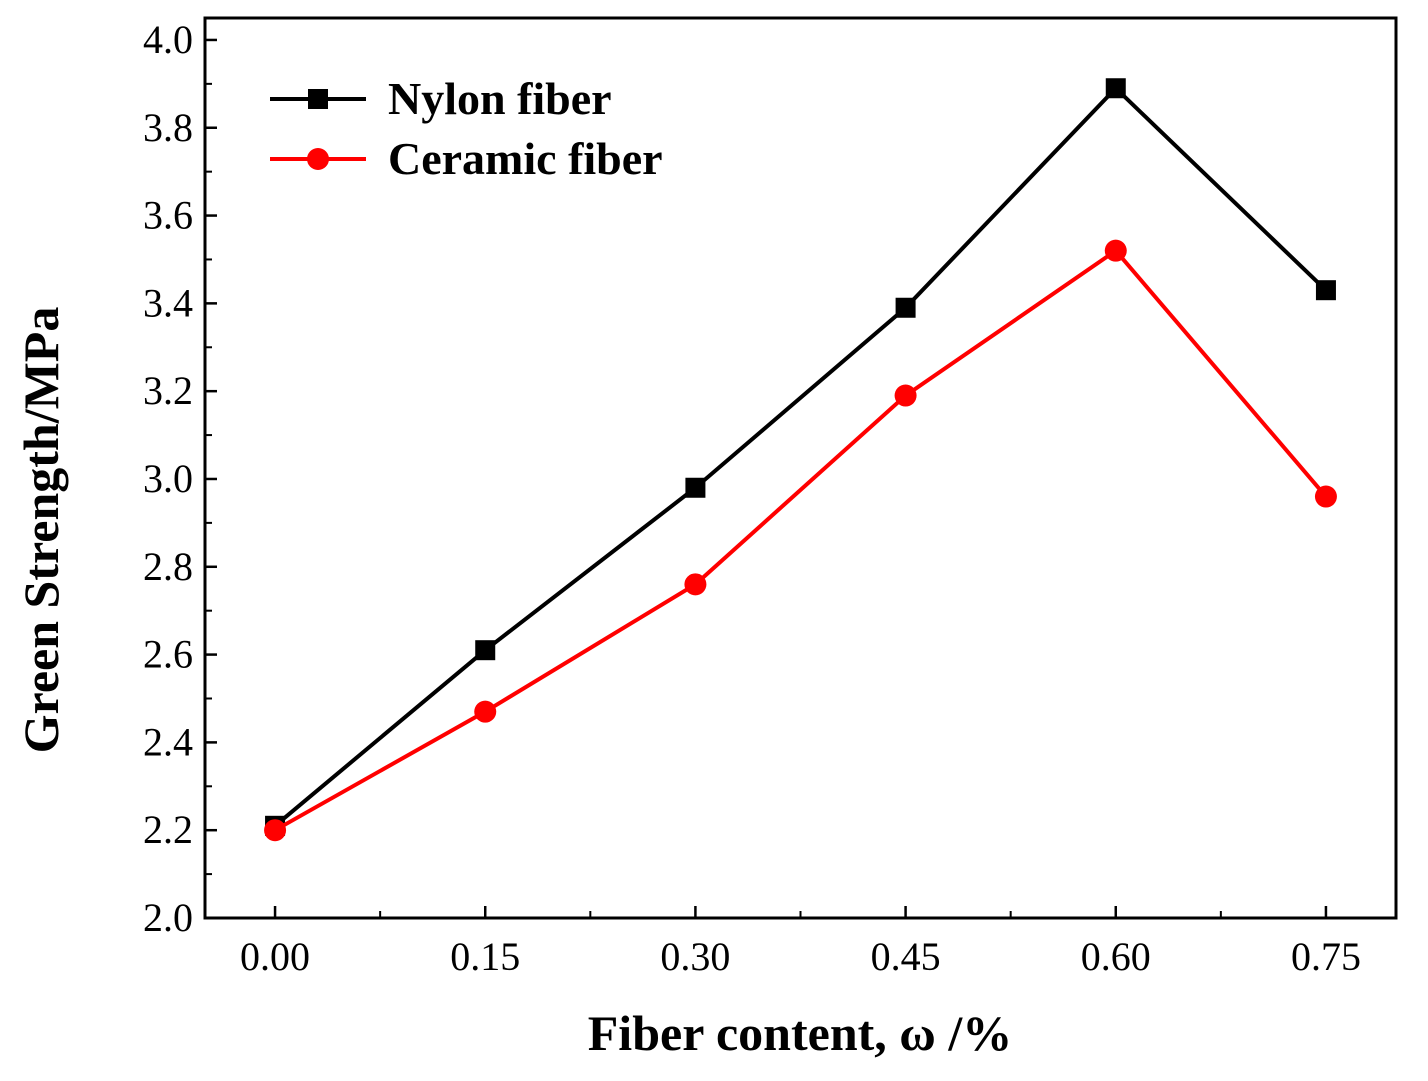 Image resolution: width=1428 pixels, height=1081 pixels. Describe the element at coordinates (525, 158) in the screenshot. I see `legend-label-ceramic-fiber: Ceramic fiber` at that location.